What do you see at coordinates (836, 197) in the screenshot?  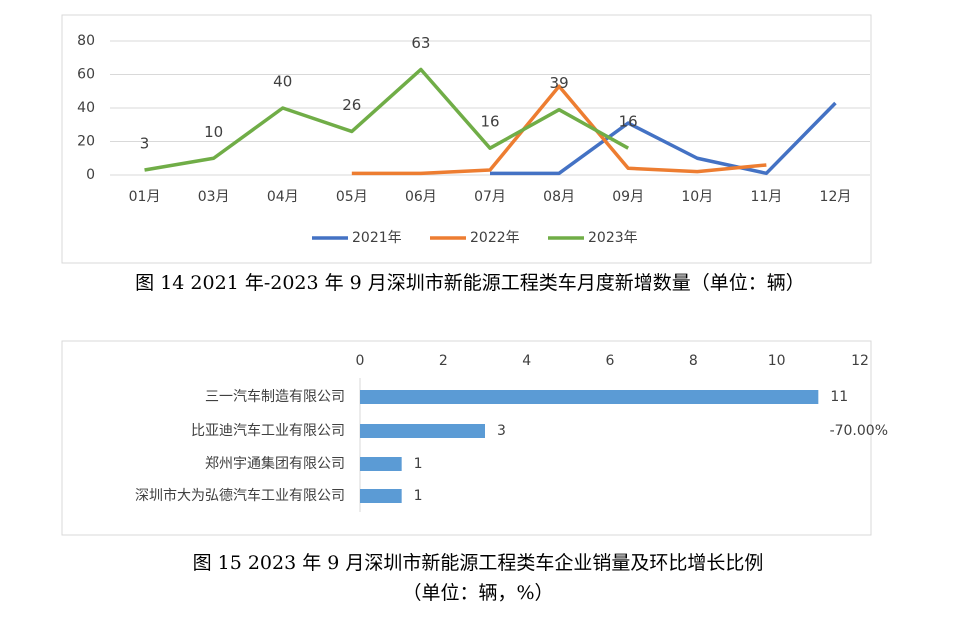 I see `x-tick-label: 12月` at bounding box center [836, 197].